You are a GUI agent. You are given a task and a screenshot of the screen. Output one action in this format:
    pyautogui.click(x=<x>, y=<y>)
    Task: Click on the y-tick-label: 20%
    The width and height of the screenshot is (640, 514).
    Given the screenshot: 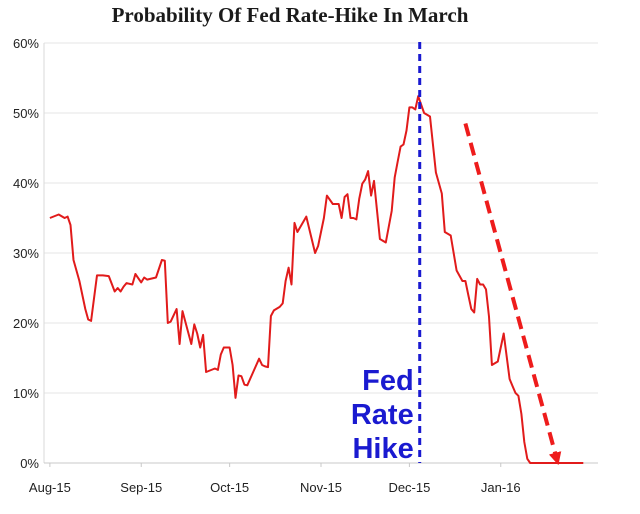 What is the action you would take?
    pyautogui.click(x=26, y=323)
    